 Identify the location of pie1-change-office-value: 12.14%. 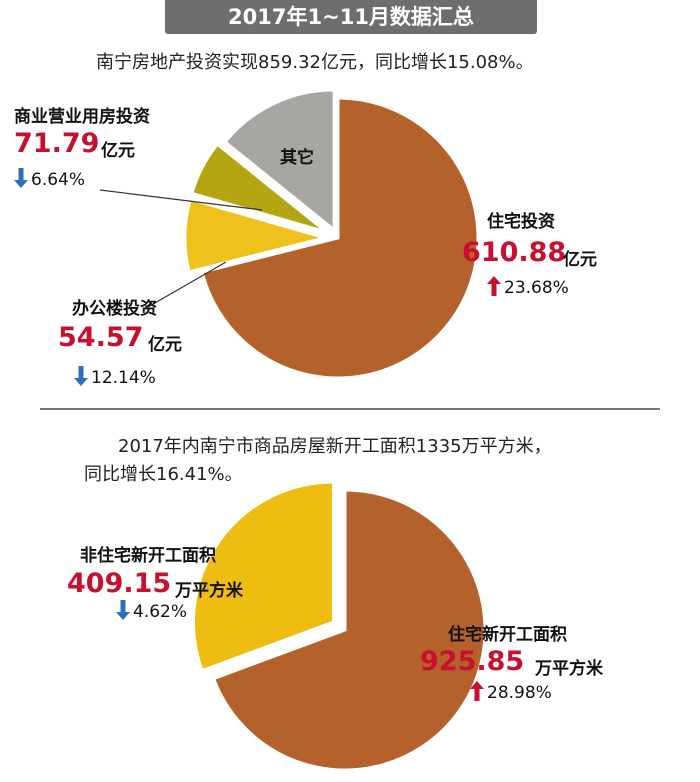
(123, 378).